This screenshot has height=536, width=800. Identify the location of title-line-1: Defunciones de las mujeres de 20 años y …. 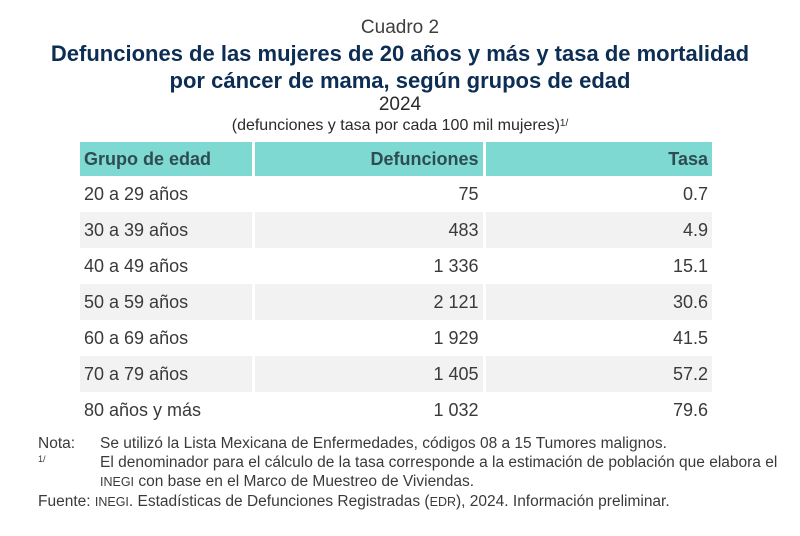
(400, 53).